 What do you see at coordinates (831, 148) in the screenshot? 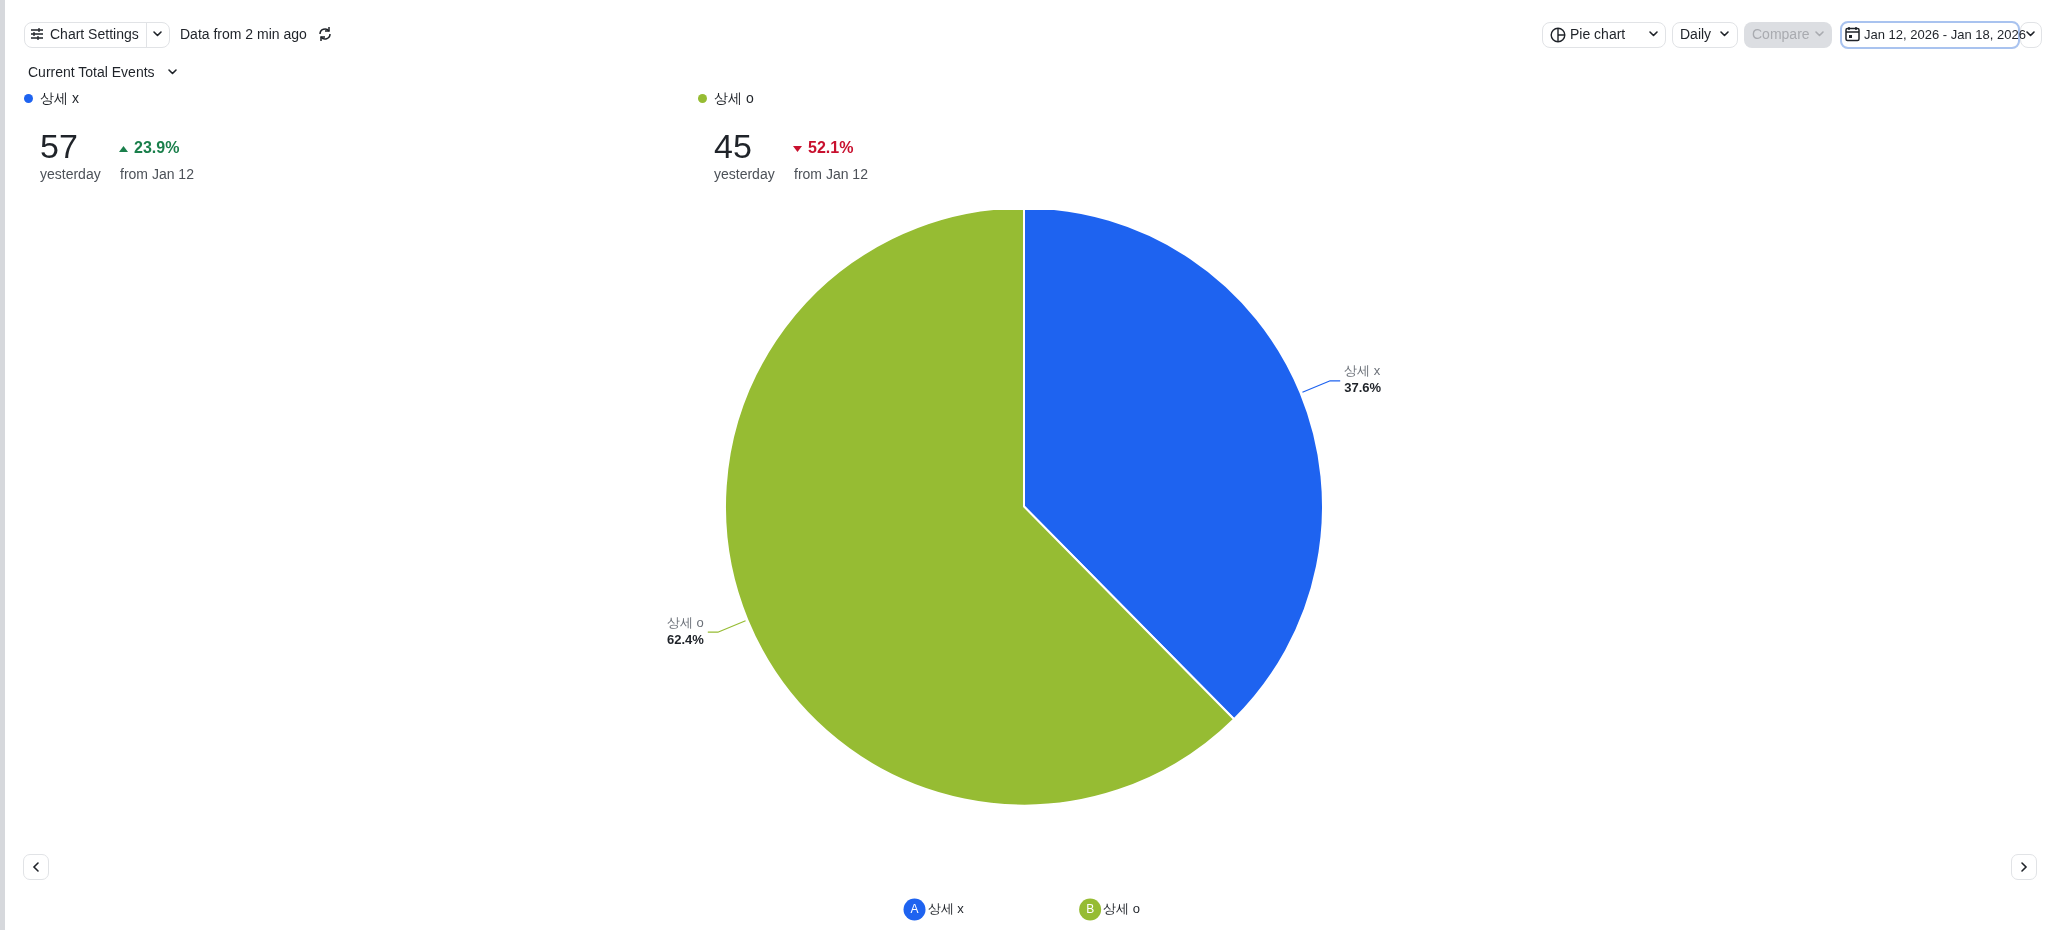
I see `text: 52.1%` at bounding box center [831, 148].